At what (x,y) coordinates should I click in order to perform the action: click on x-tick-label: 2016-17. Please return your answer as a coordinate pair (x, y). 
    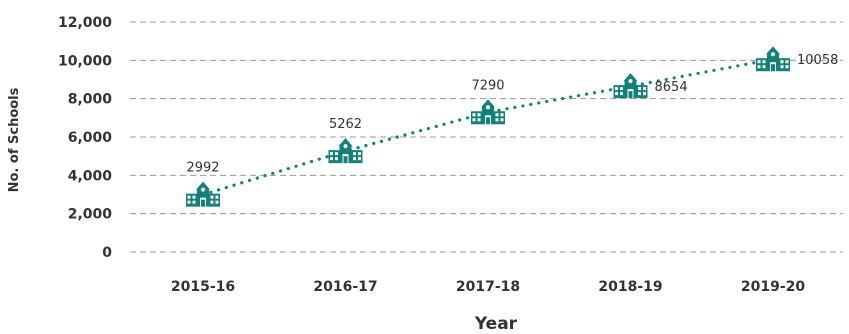
    Looking at the image, I should click on (345, 287).